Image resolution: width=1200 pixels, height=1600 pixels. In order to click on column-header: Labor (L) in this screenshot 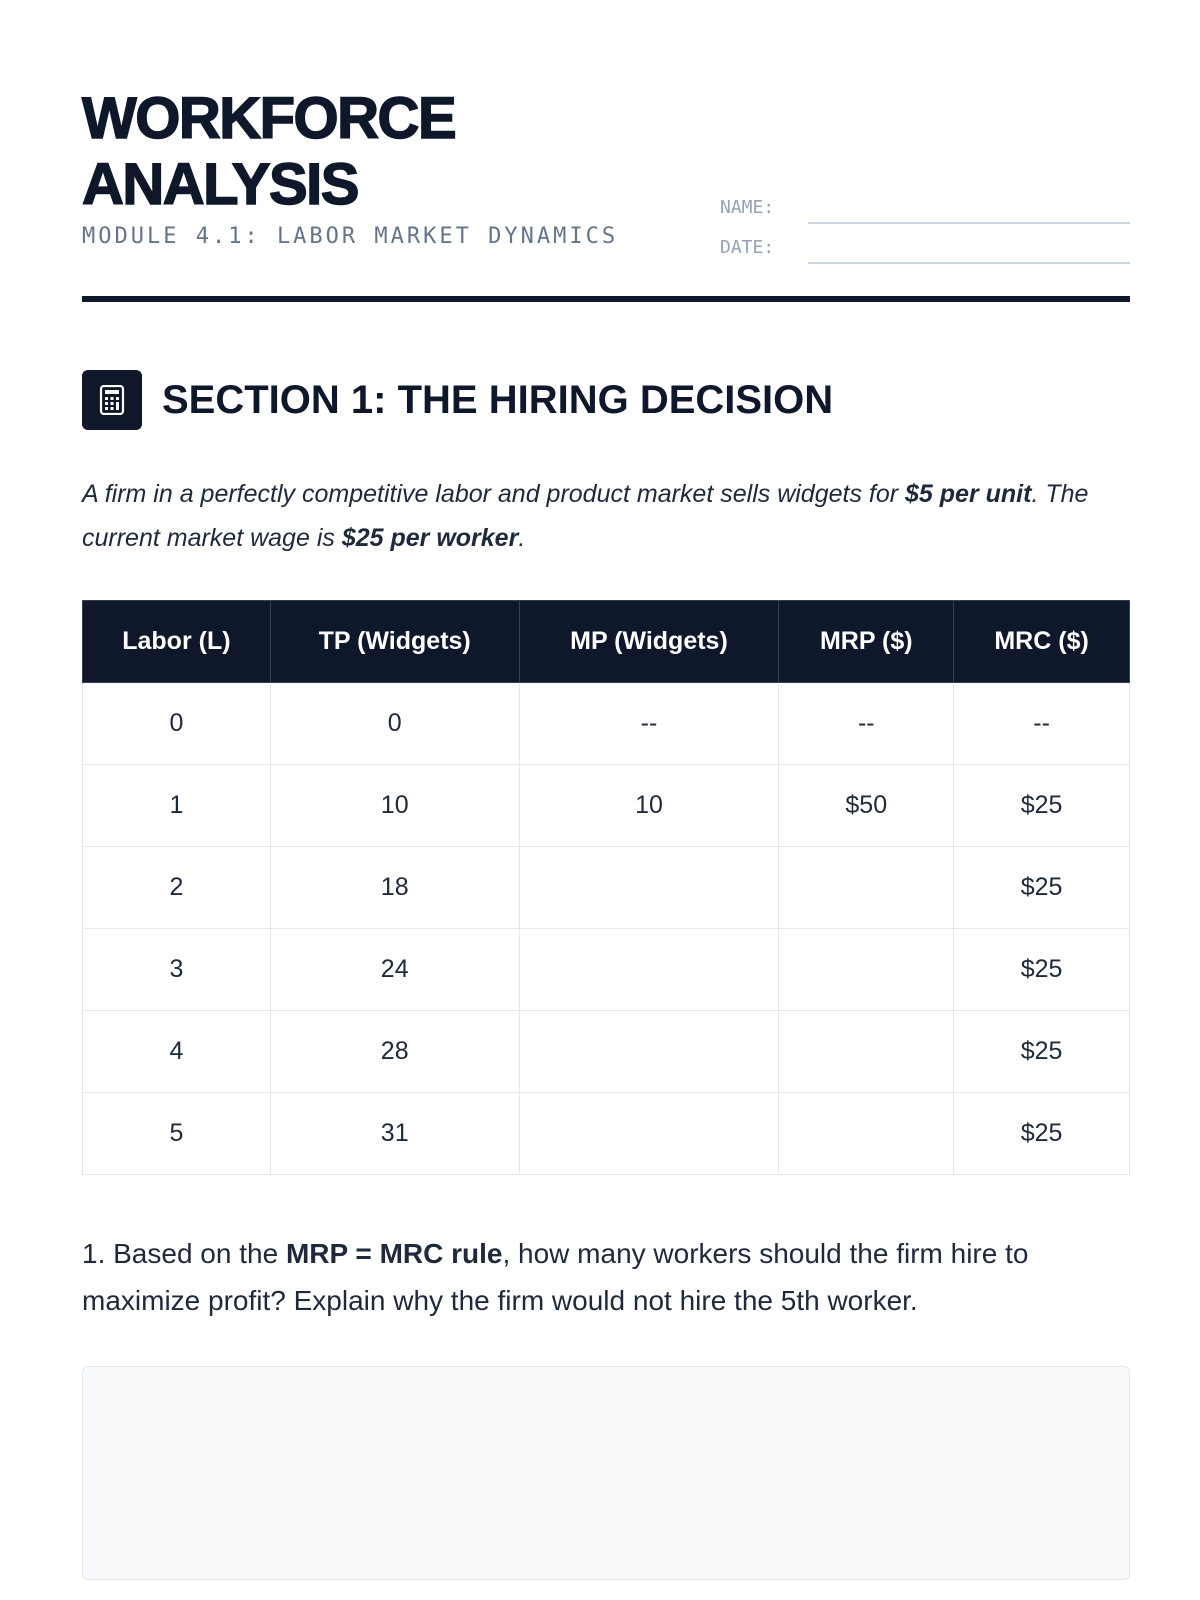, I will do `click(176, 641)`.